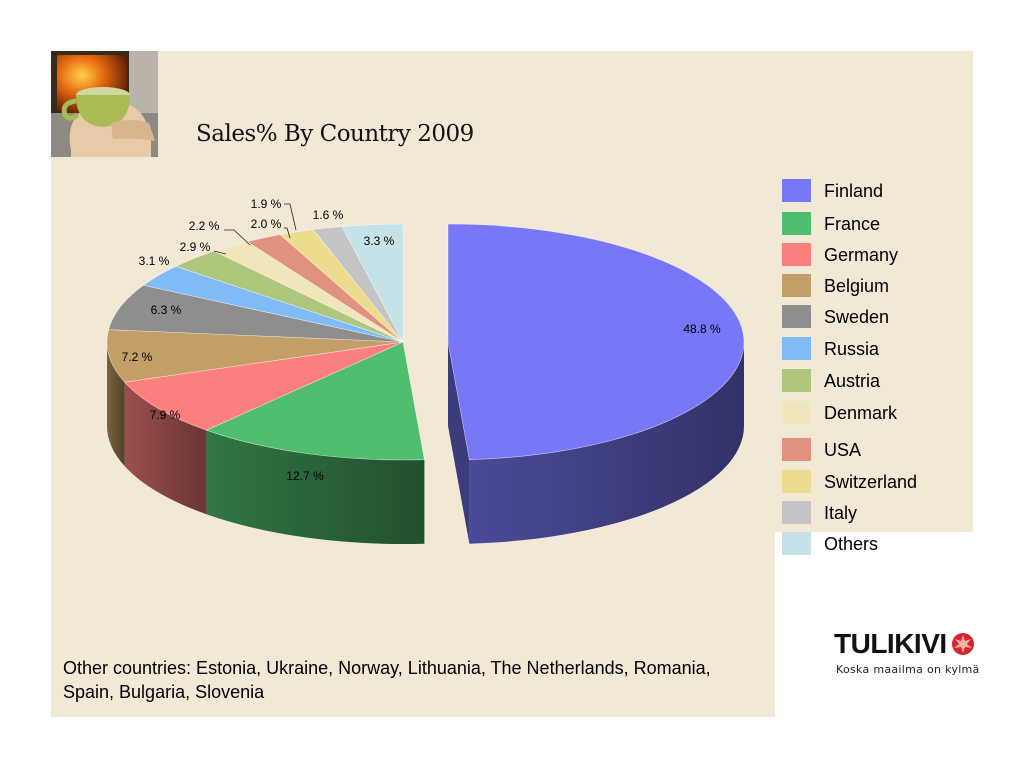  Describe the element at coordinates (237, 237) in the screenshot. I see `leader-line-denmark` at that location.